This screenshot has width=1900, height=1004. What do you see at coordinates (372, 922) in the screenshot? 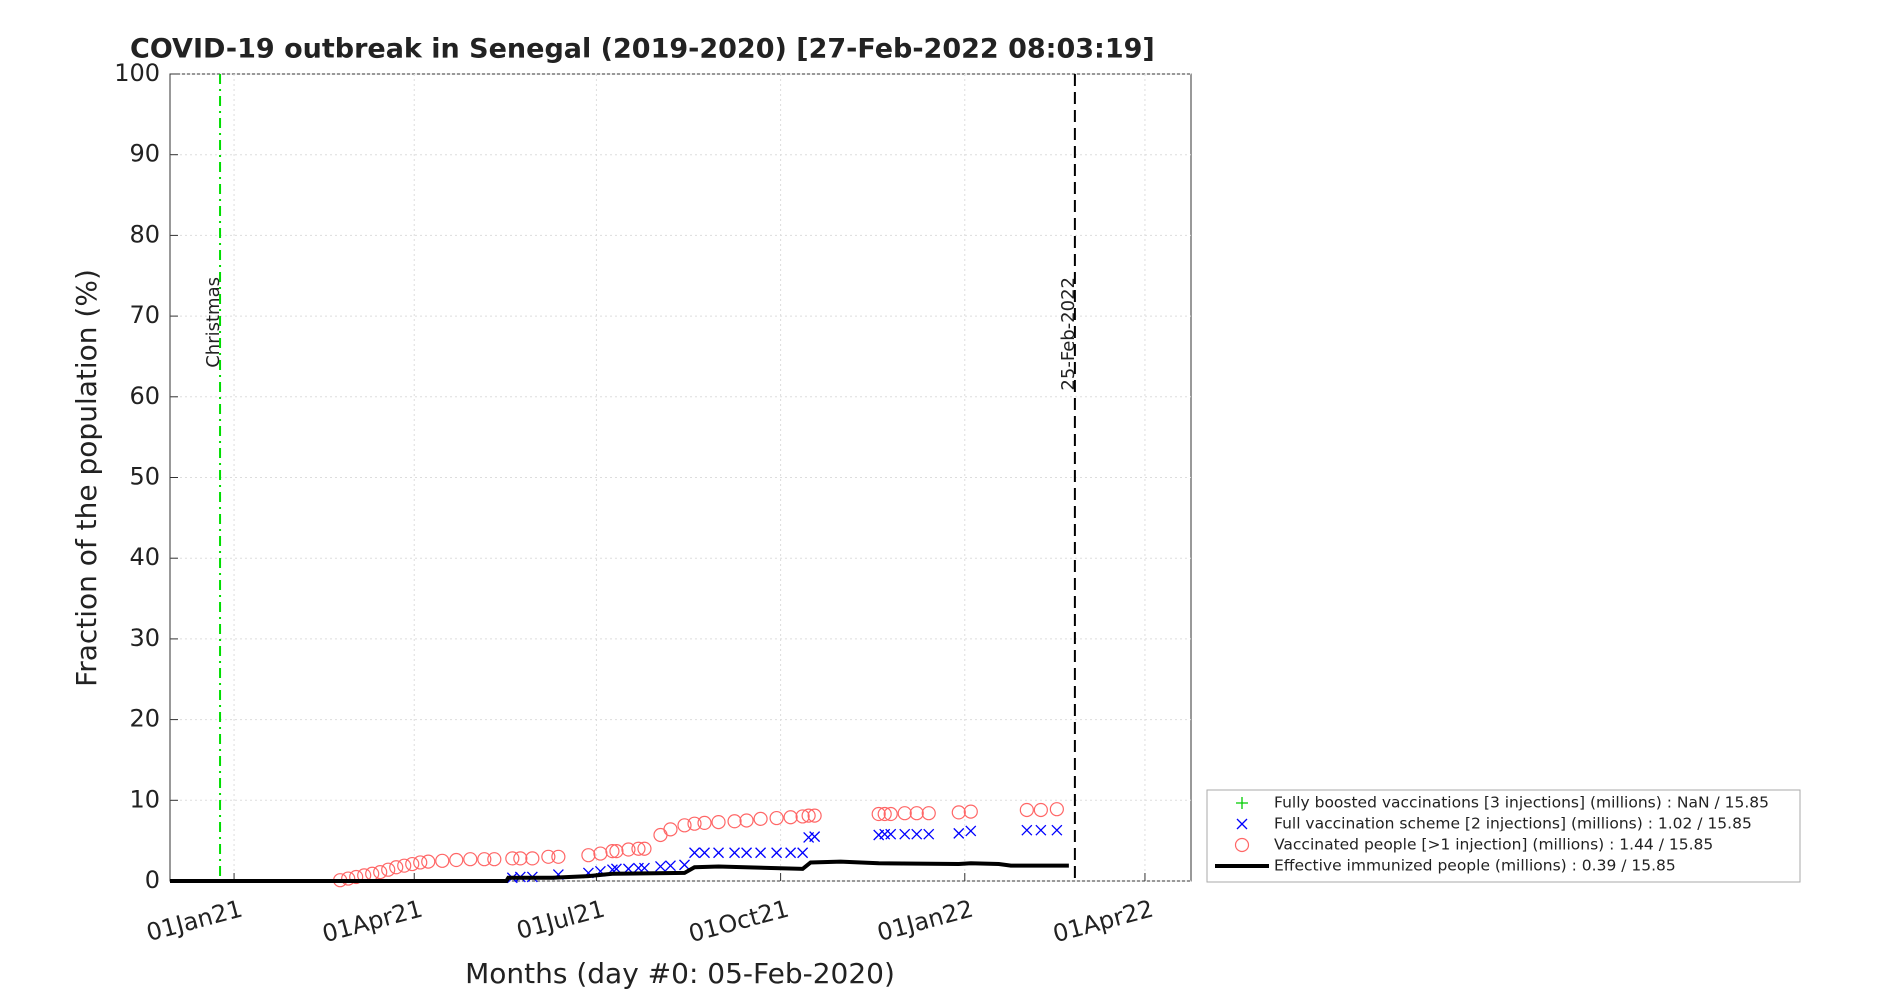
I see `x-tick-label: 01Apr21` at bounding box center [372, 922].